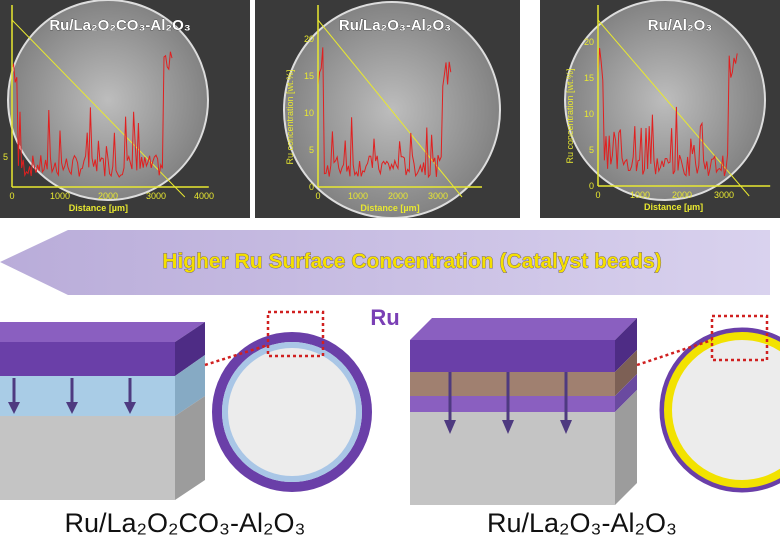 The height and width of the screenshot is (550, 780). Describe the element at coordinates (204, 196) in the screenshot. I see `x-tick-label: 4000` at that location.